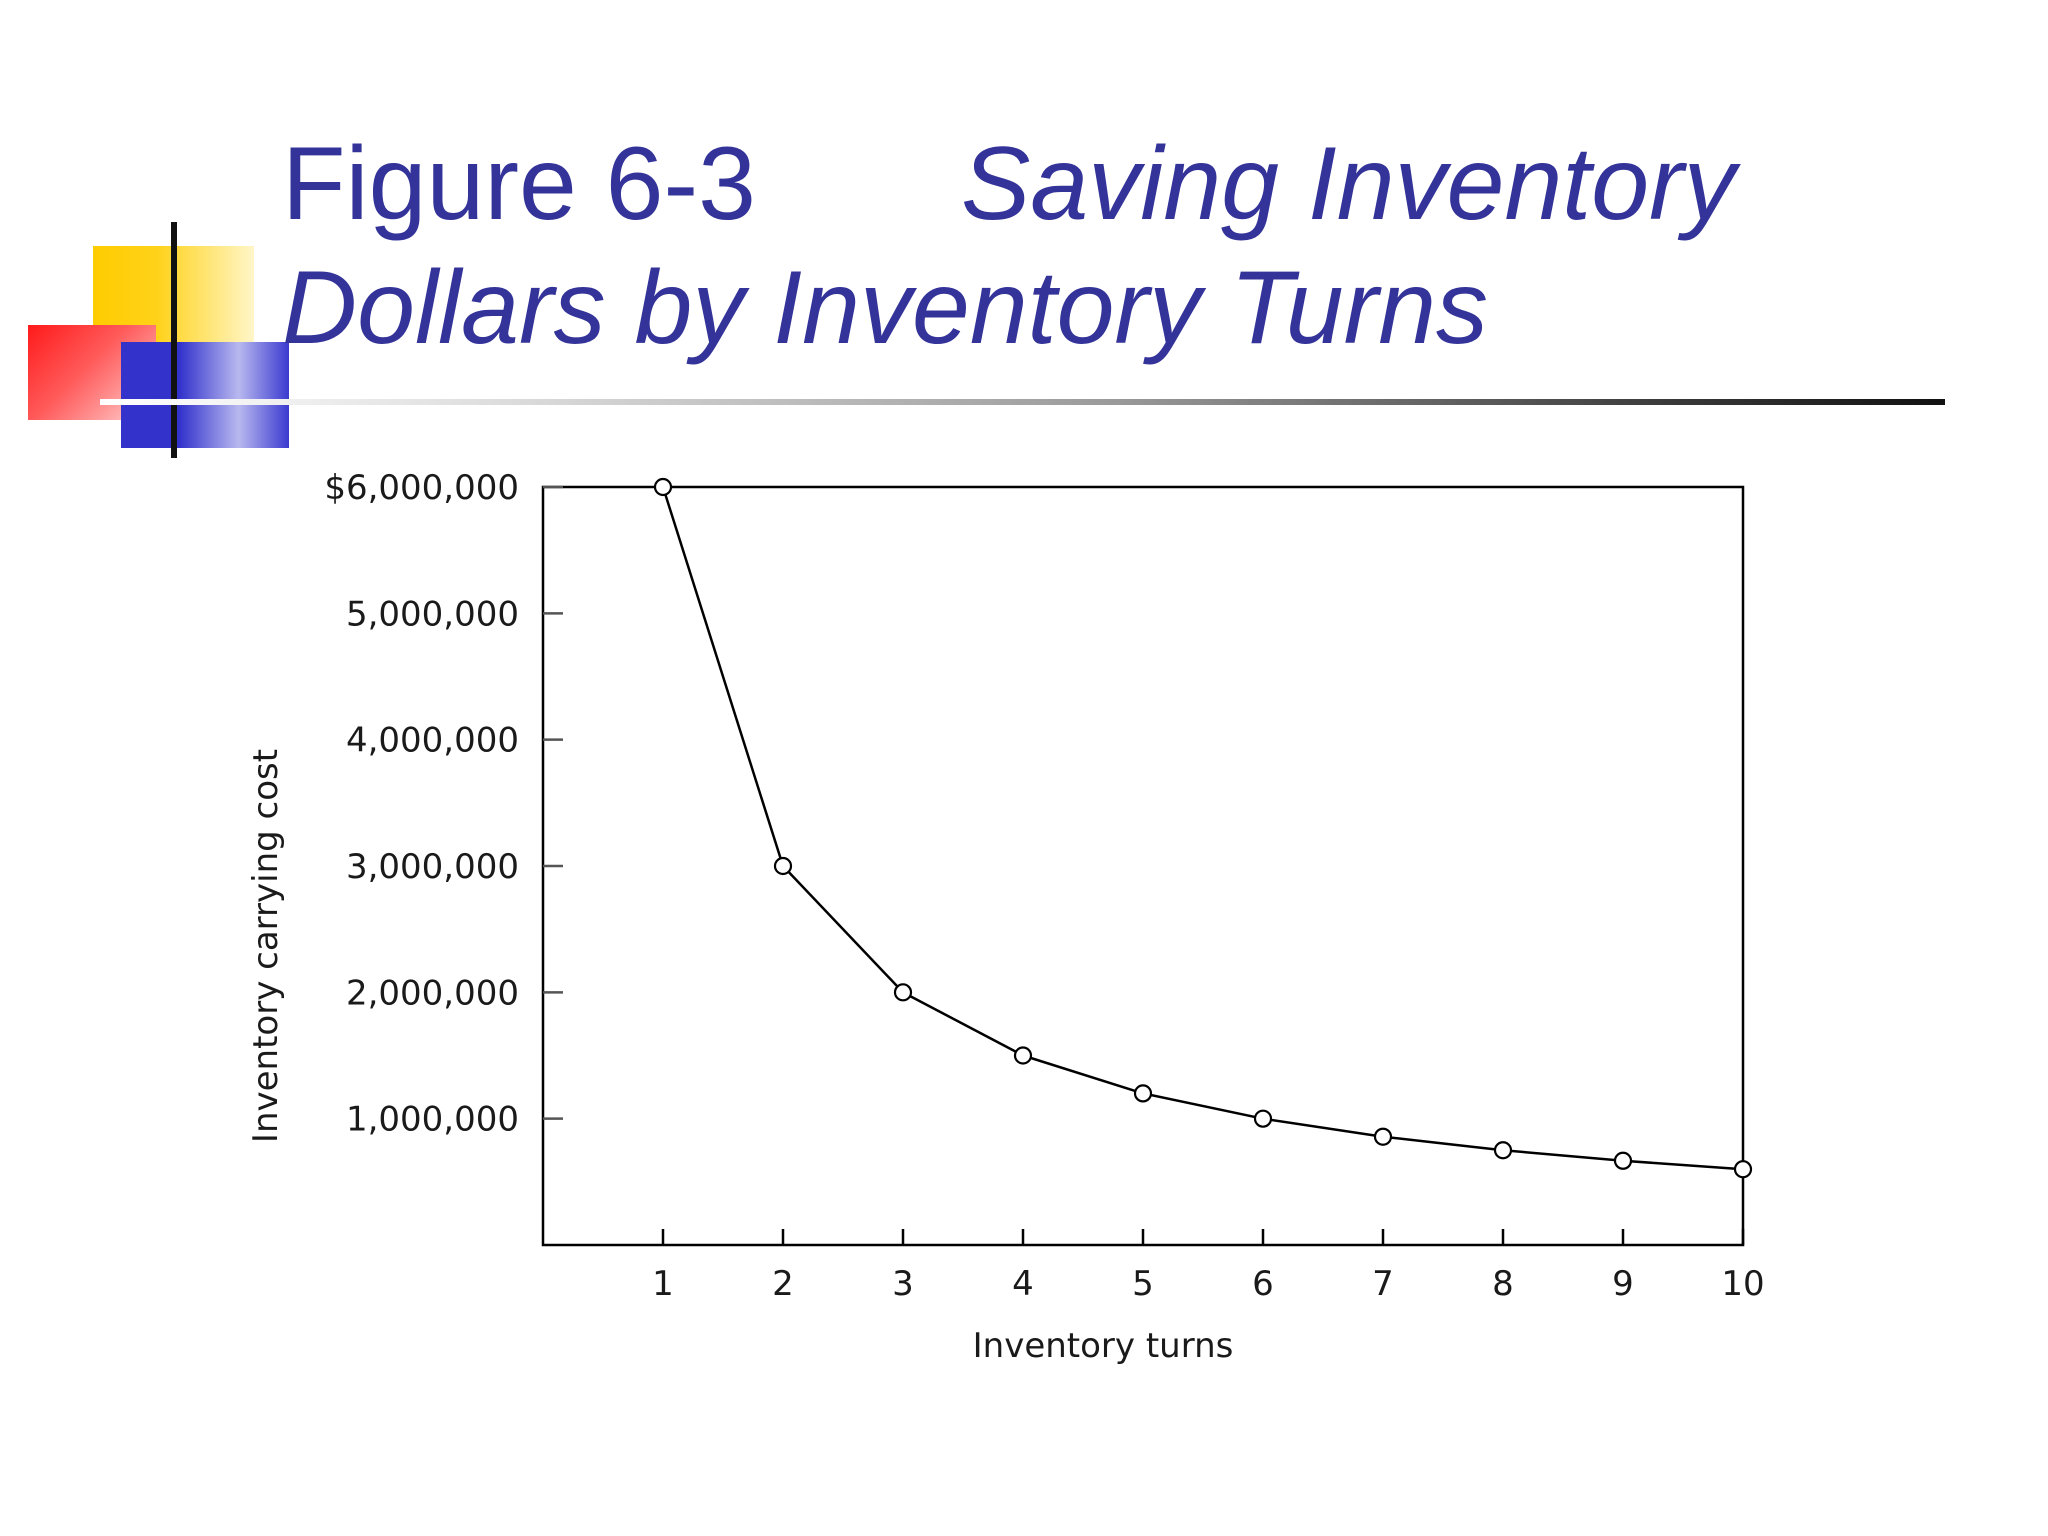 The height and width of the screenshot is (1536, 2048). I want to click on y-axis-title: Inventory carrying cost, so click(266, 946).